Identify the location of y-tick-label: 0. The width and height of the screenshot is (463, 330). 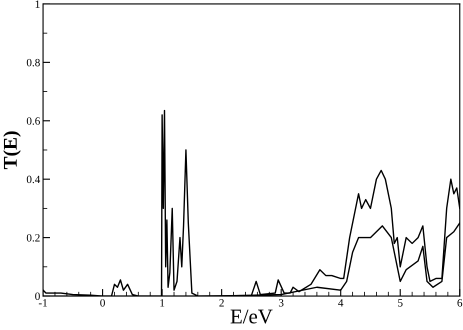
(37, 296).